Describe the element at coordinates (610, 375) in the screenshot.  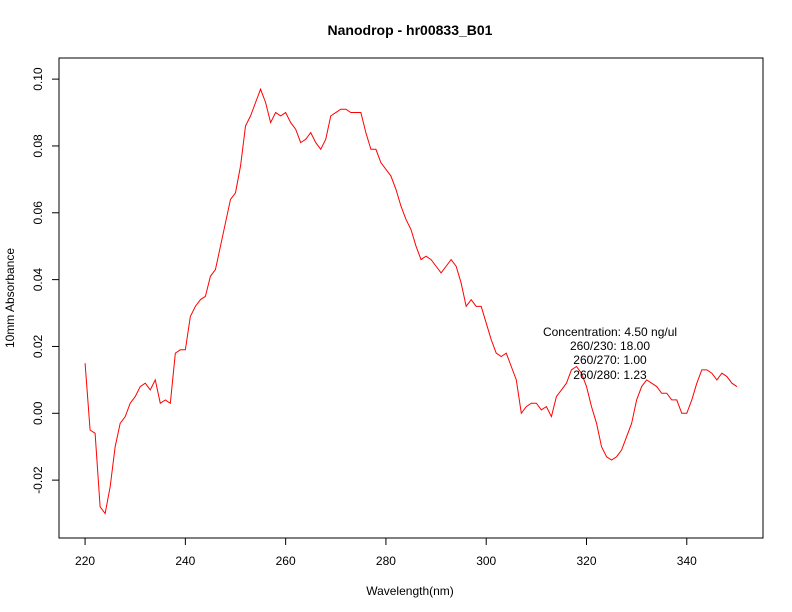
I see `annotation-ratio-260-280: 260/280: 1.23` at that location.